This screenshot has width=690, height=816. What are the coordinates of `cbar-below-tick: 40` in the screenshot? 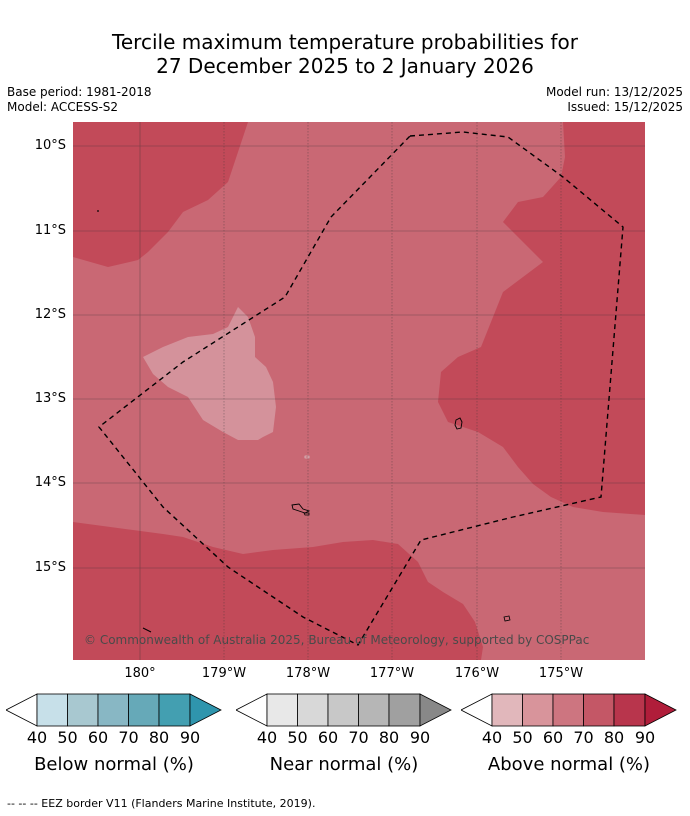 It's located at (37, 737).